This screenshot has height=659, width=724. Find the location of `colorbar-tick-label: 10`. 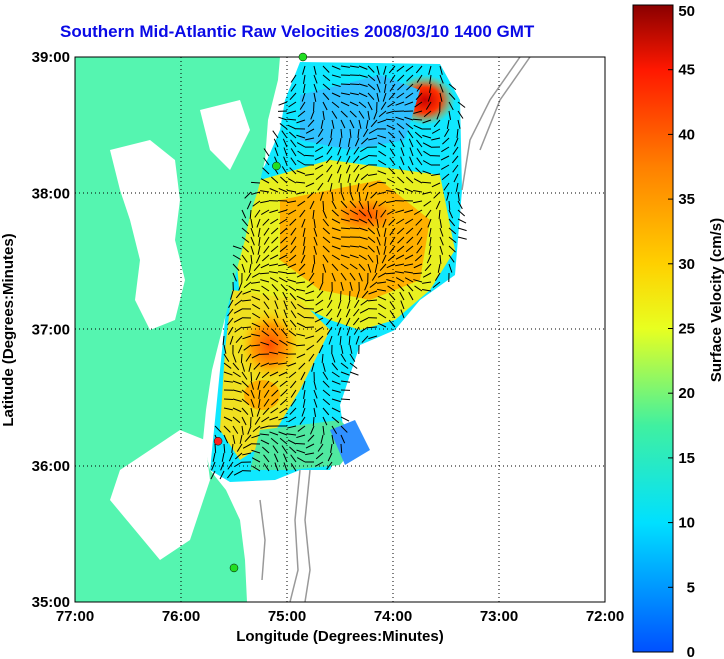

colorbar-tick-label: 10 is located at coordinates (686, 523).